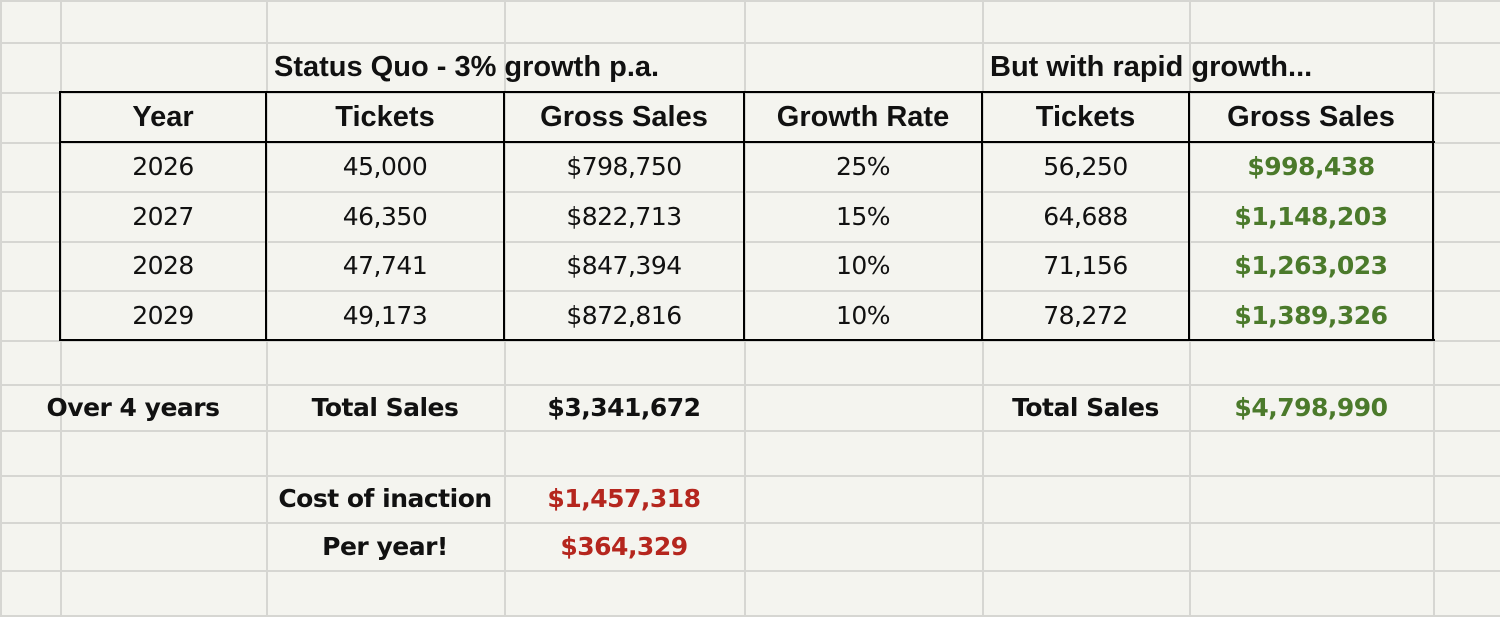  I want to click on table-cell: 56,250, so click(1085, 166).